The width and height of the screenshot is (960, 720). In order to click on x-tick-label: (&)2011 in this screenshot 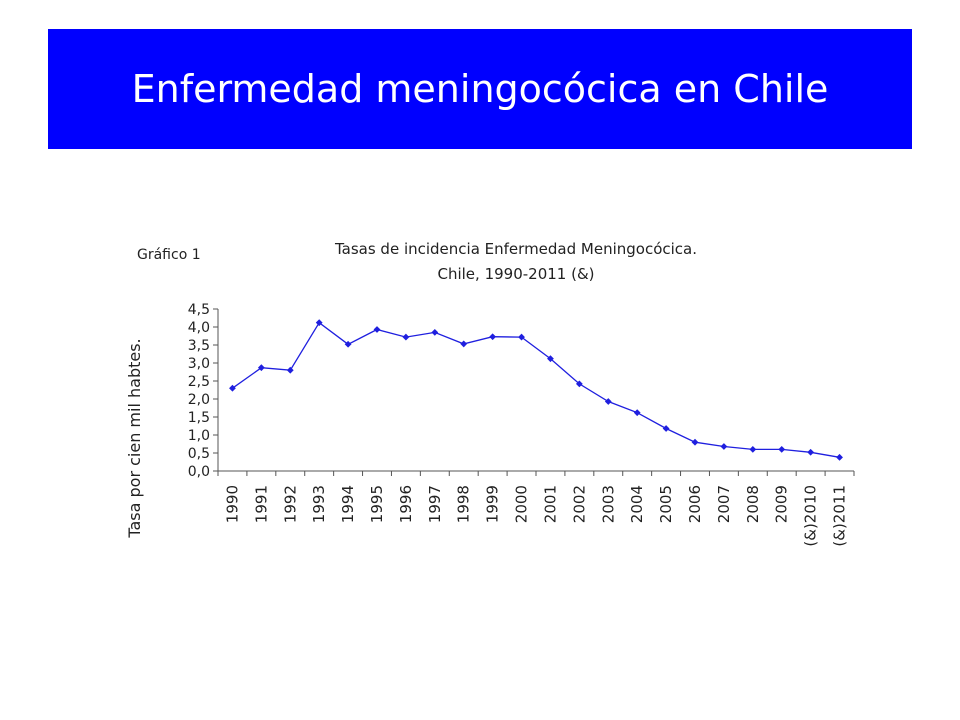, I will do `click(840, 516)`.